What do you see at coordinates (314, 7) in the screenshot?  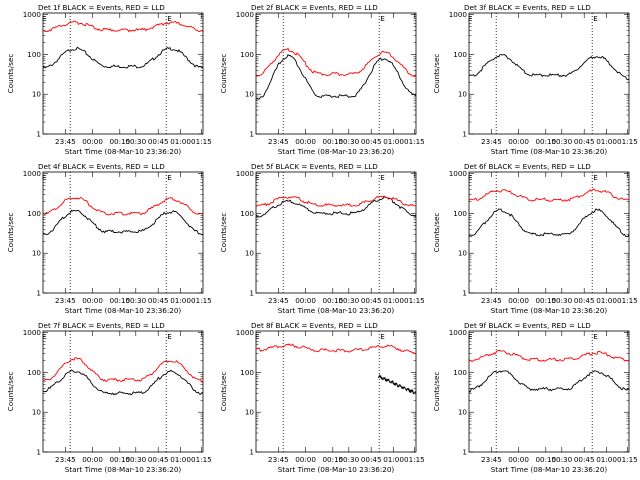 I see `panel-title: Det 2f BLACK = Events, RED = LLD` at bounding box center [314, 7].